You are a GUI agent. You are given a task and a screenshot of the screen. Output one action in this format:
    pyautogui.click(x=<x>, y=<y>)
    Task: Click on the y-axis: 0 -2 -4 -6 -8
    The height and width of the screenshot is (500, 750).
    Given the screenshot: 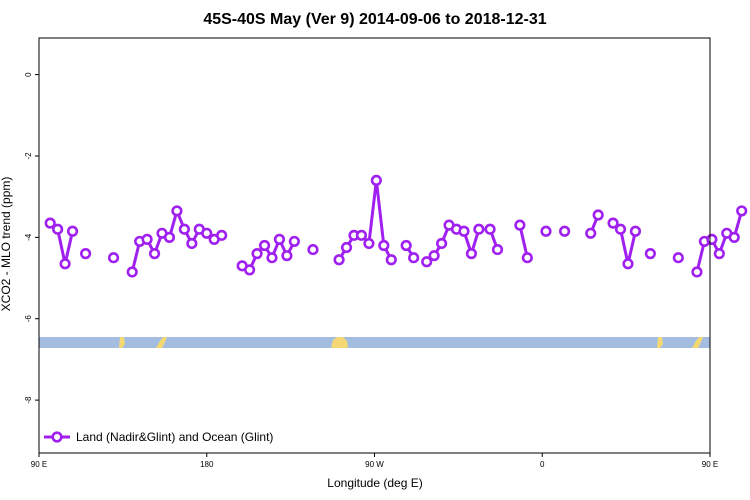 What is the action you would take?
    pyautogui.click(x=31, y=238)
    